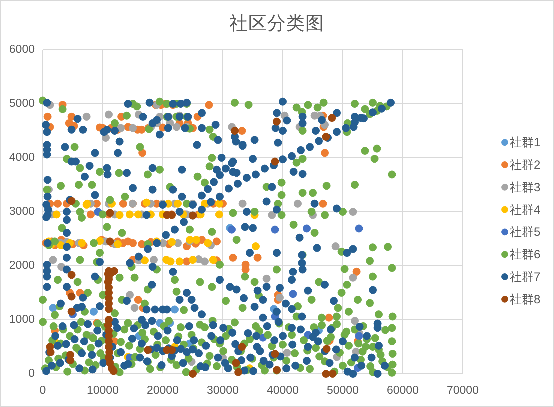 This screenshot has height=407, width=554. What do you see at coordinates (403, 391) in the screenshot?
I see `x-tick-label: 60000` at bounding box center [403, 391].